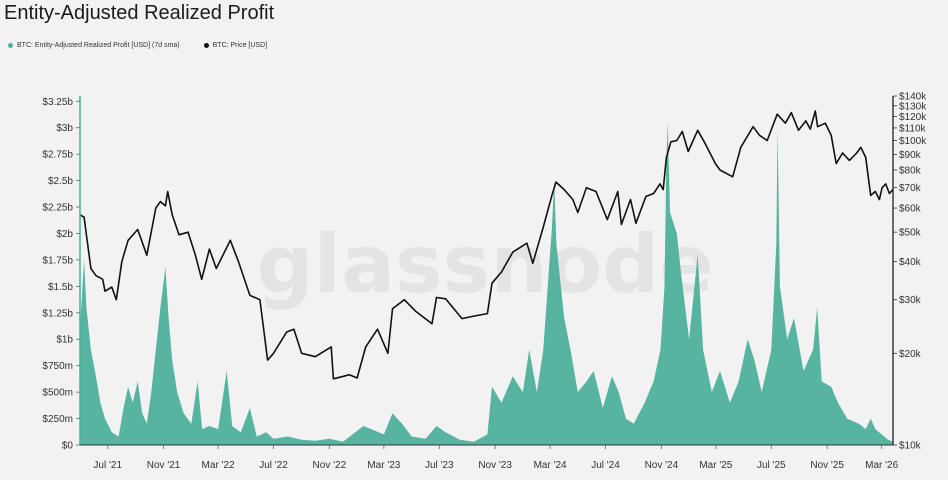 The image size is (948, 480). I want to click on left-tick-label: $250m, so click(57, 419).